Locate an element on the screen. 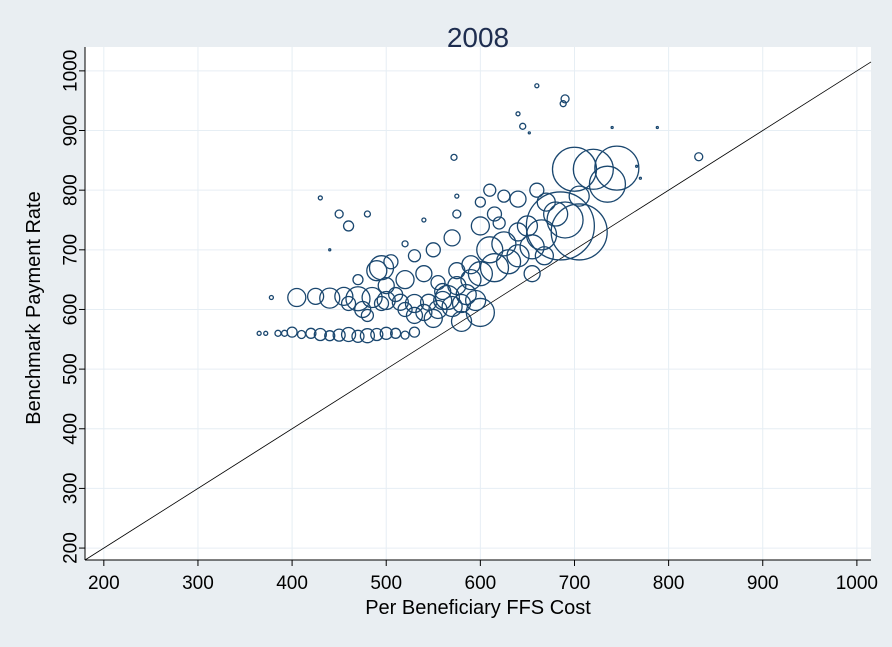 Image resolution: width=892 pixels, height=647 pixels. y-tick-label: 1000 is located at coordinates (71, 71).